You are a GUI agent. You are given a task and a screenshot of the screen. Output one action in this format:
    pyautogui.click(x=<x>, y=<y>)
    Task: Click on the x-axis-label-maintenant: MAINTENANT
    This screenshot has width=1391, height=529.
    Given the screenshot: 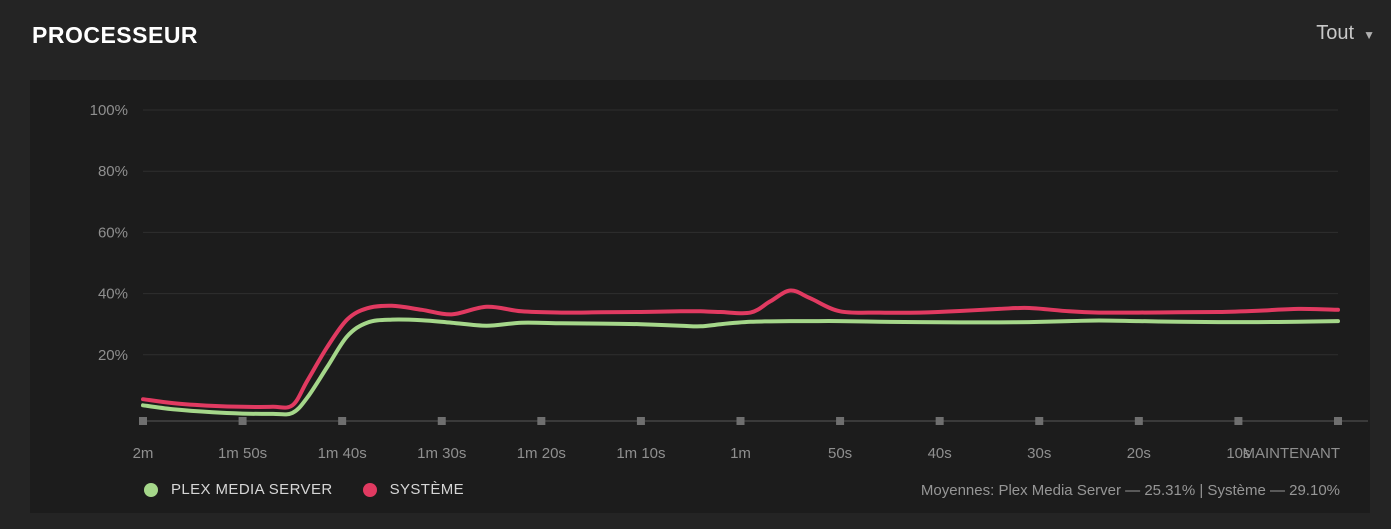 What is the action you would take?
    pyautogui.click(x=1292, y=453)
    